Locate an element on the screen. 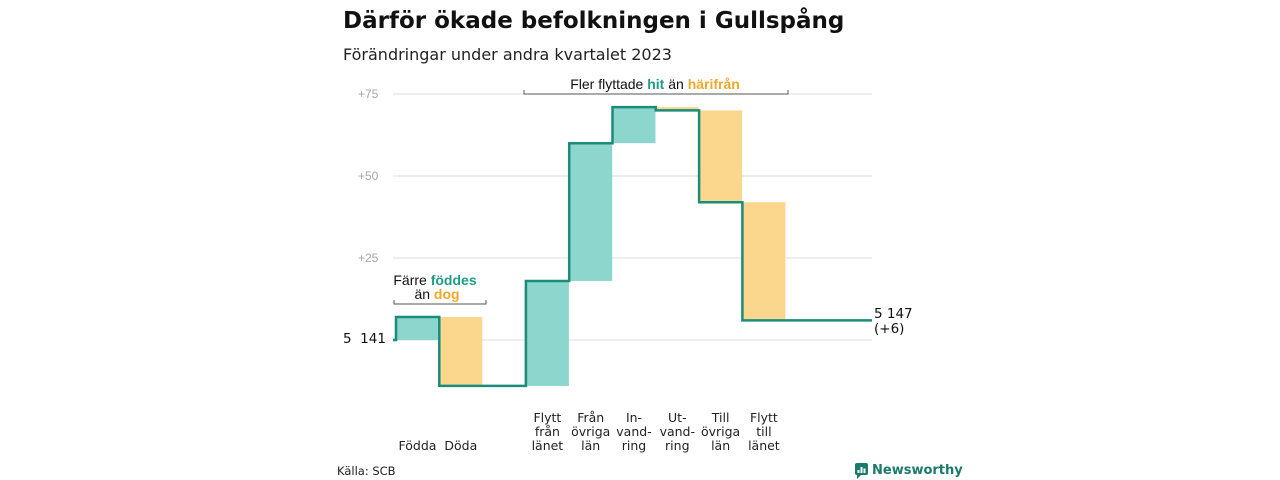 The height and width of the screenshot is (480, 1280). category-label: till is located at coordinates (763, 431).